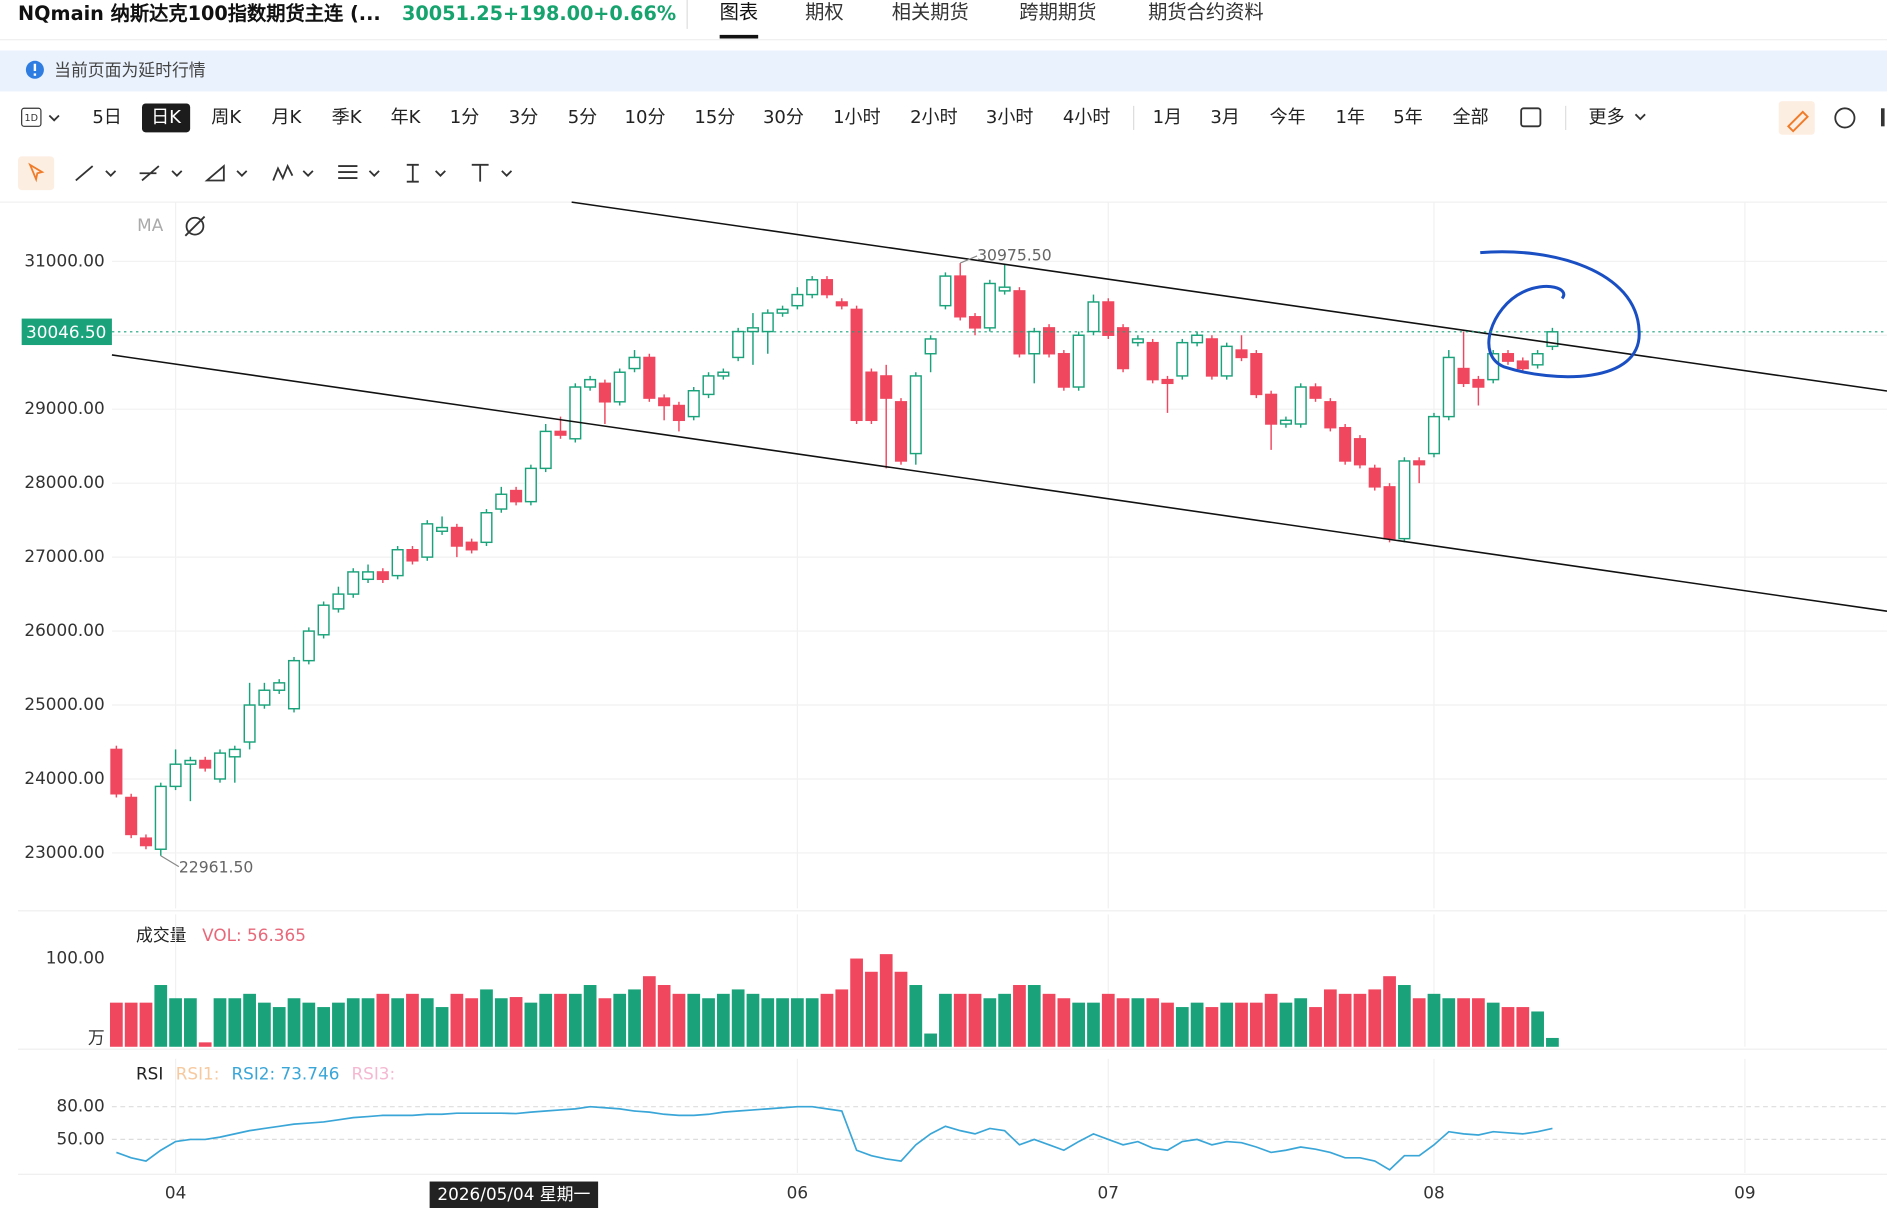 The image size is (1887, 1212). Describe the element at coordinates (524, 117) in the screenshot. I see `period-button: 3分` at that location.